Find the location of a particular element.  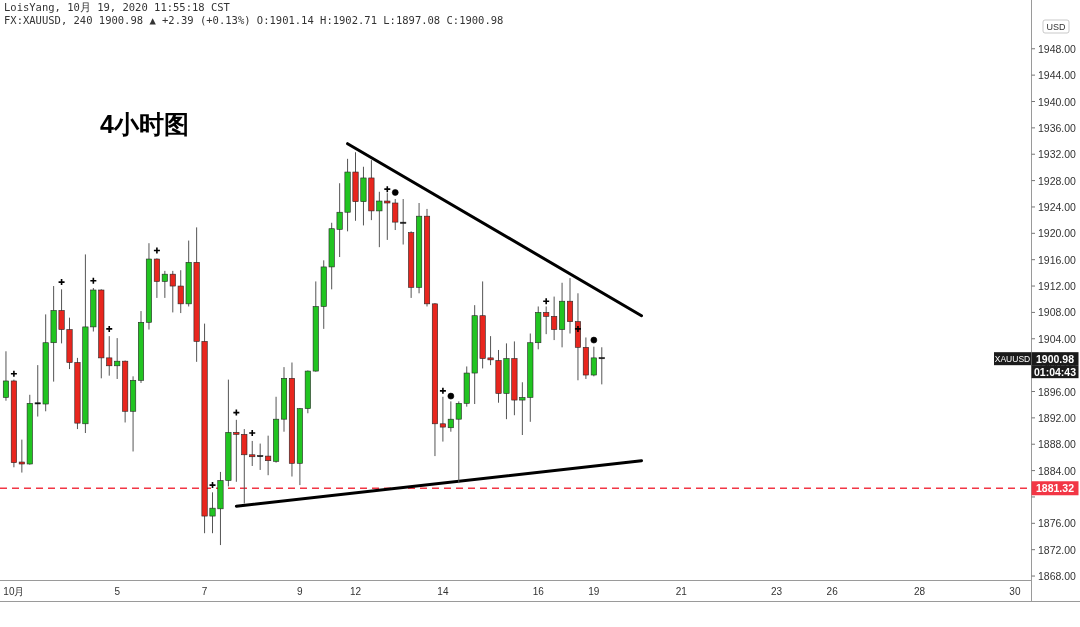

y-tick-label: 1916.00 is located at coordinates (1057, 259).